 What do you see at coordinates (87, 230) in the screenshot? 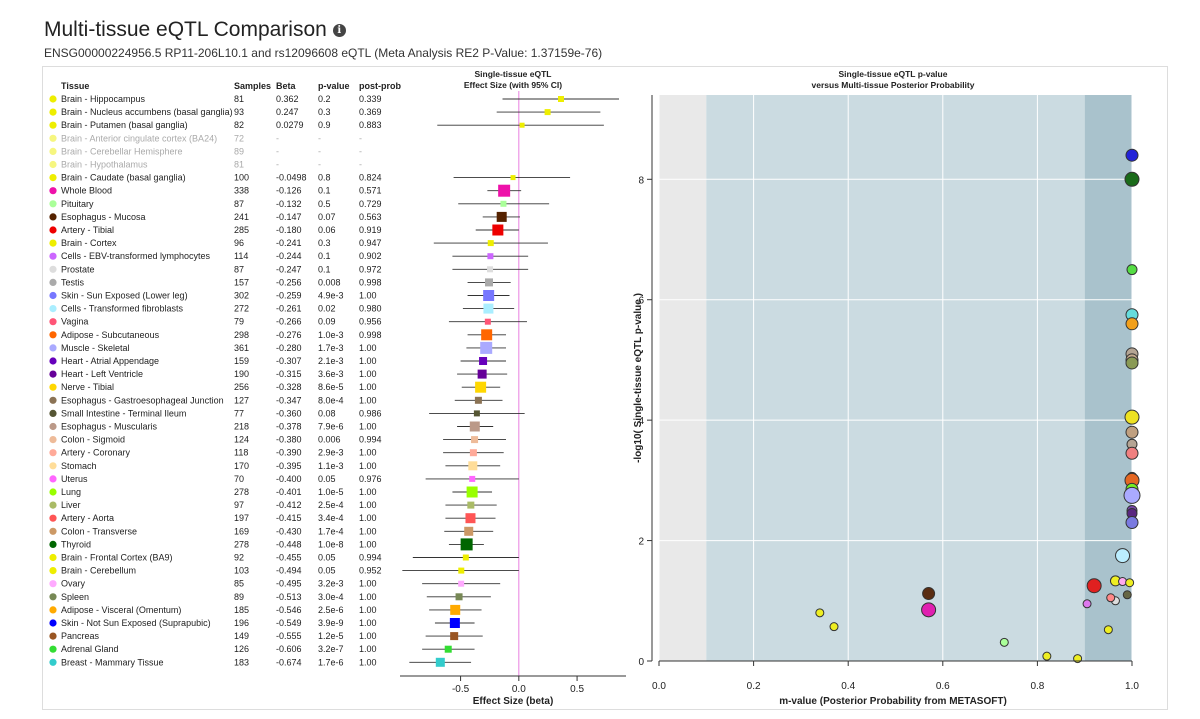
I see `tissue-name: Artery - Tibial` at bounding box center [87, 230].